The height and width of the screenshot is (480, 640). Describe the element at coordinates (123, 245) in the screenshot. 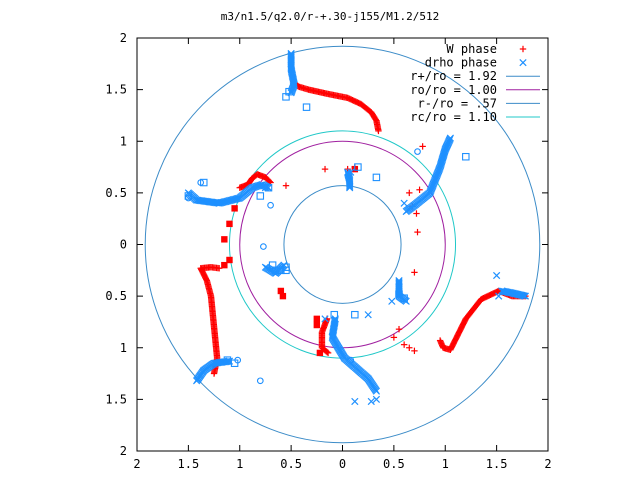

I see `y-tick-label: 0` at that location.